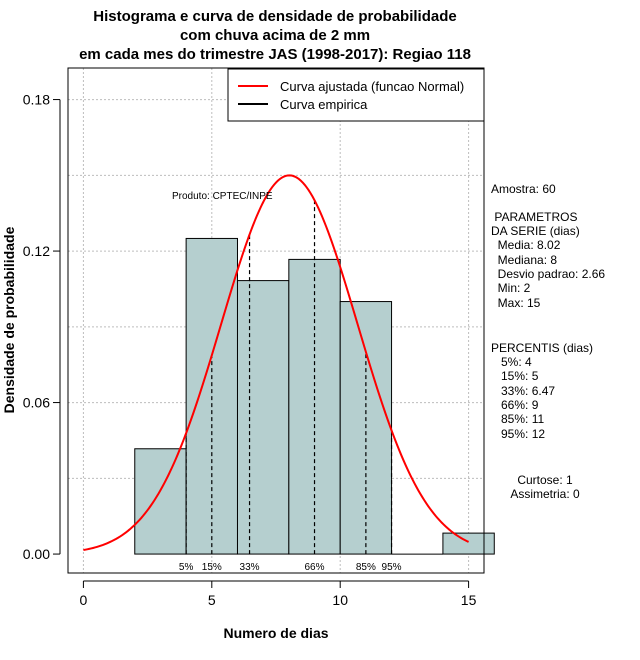 The image size is (640, 660). Describe the element at coordinates (9, 319) in the screenshot. I see `y-axis-title: Densidade de probabilidade` at that location.